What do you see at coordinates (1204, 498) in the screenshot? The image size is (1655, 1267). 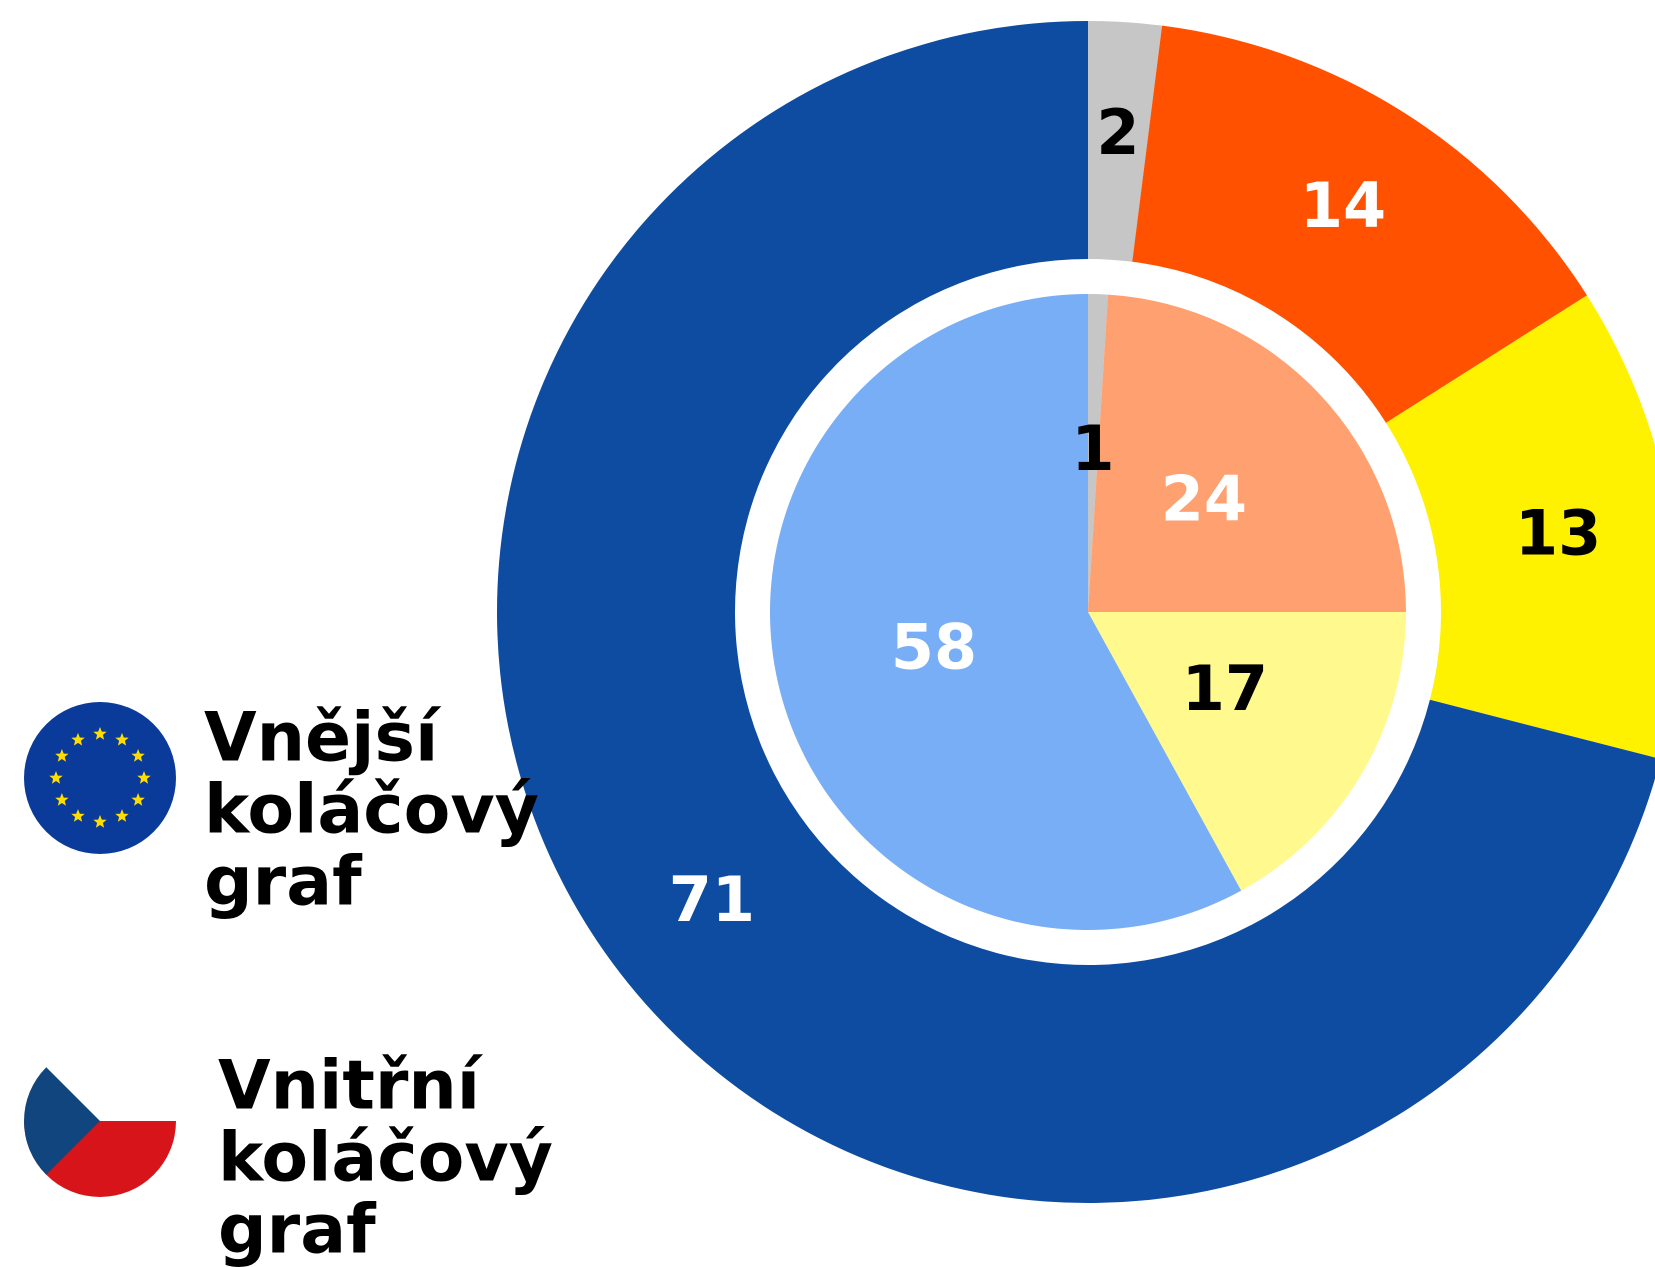 I see `data-label: 24` at bounding box center [1204, 498].